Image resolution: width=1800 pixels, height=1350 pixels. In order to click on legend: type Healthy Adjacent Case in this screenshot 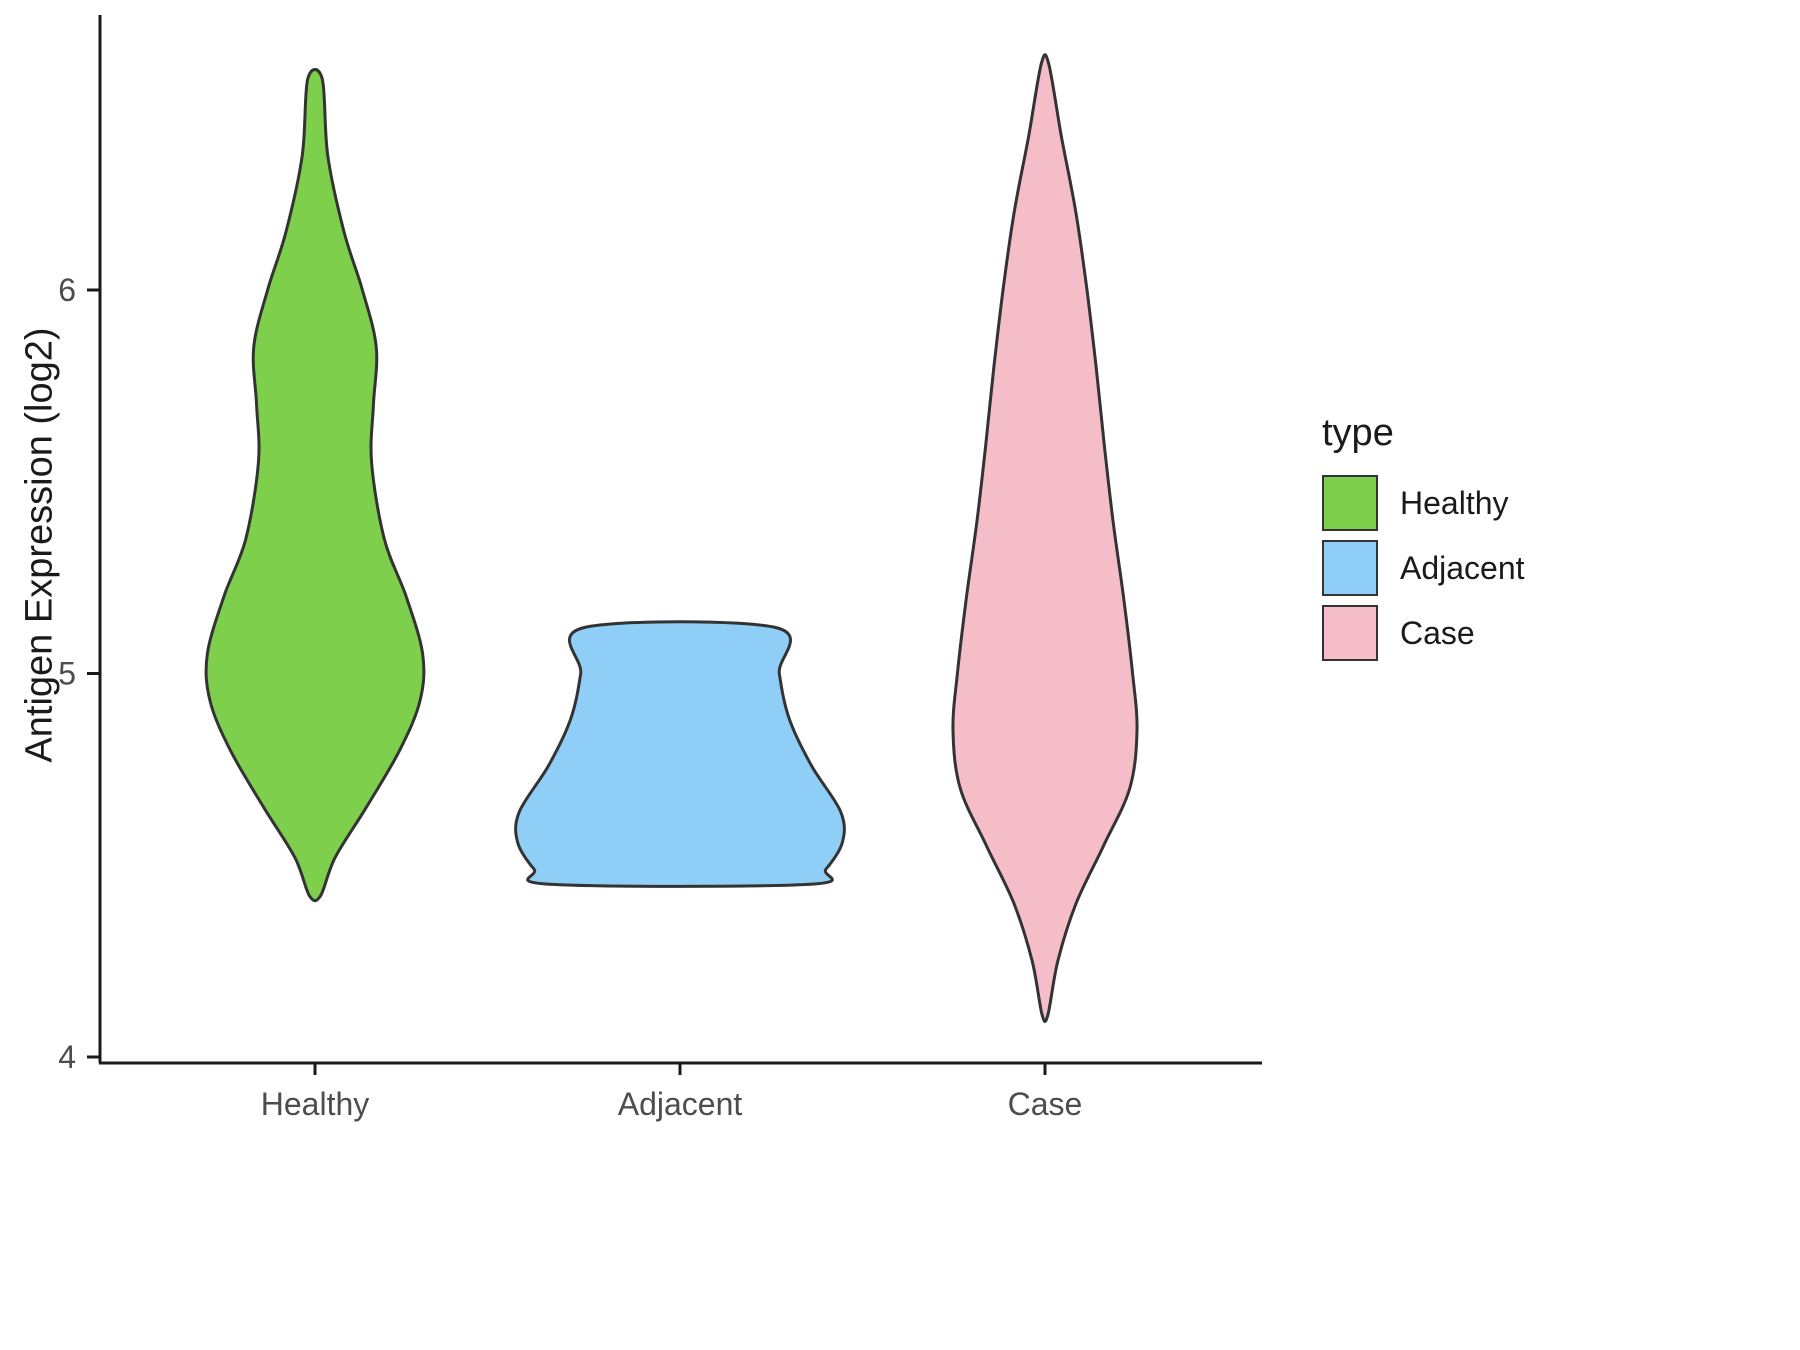, I will do `click(1423, 541)`.